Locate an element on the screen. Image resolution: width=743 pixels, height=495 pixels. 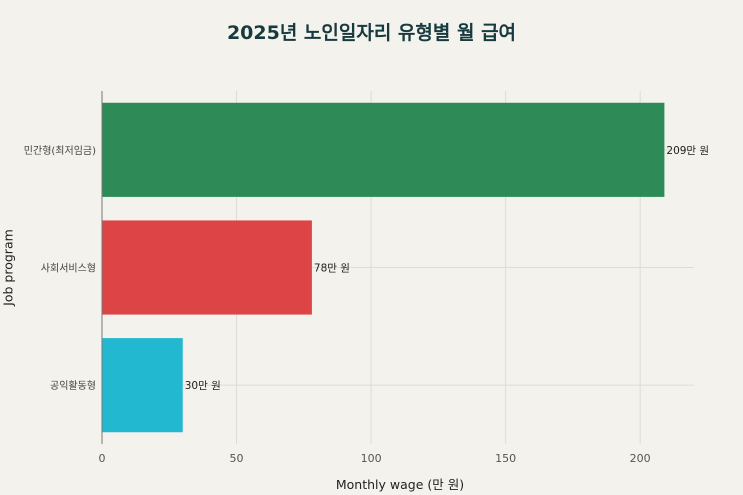
data-label: 209만 원 is located at coordinates (687, 151).